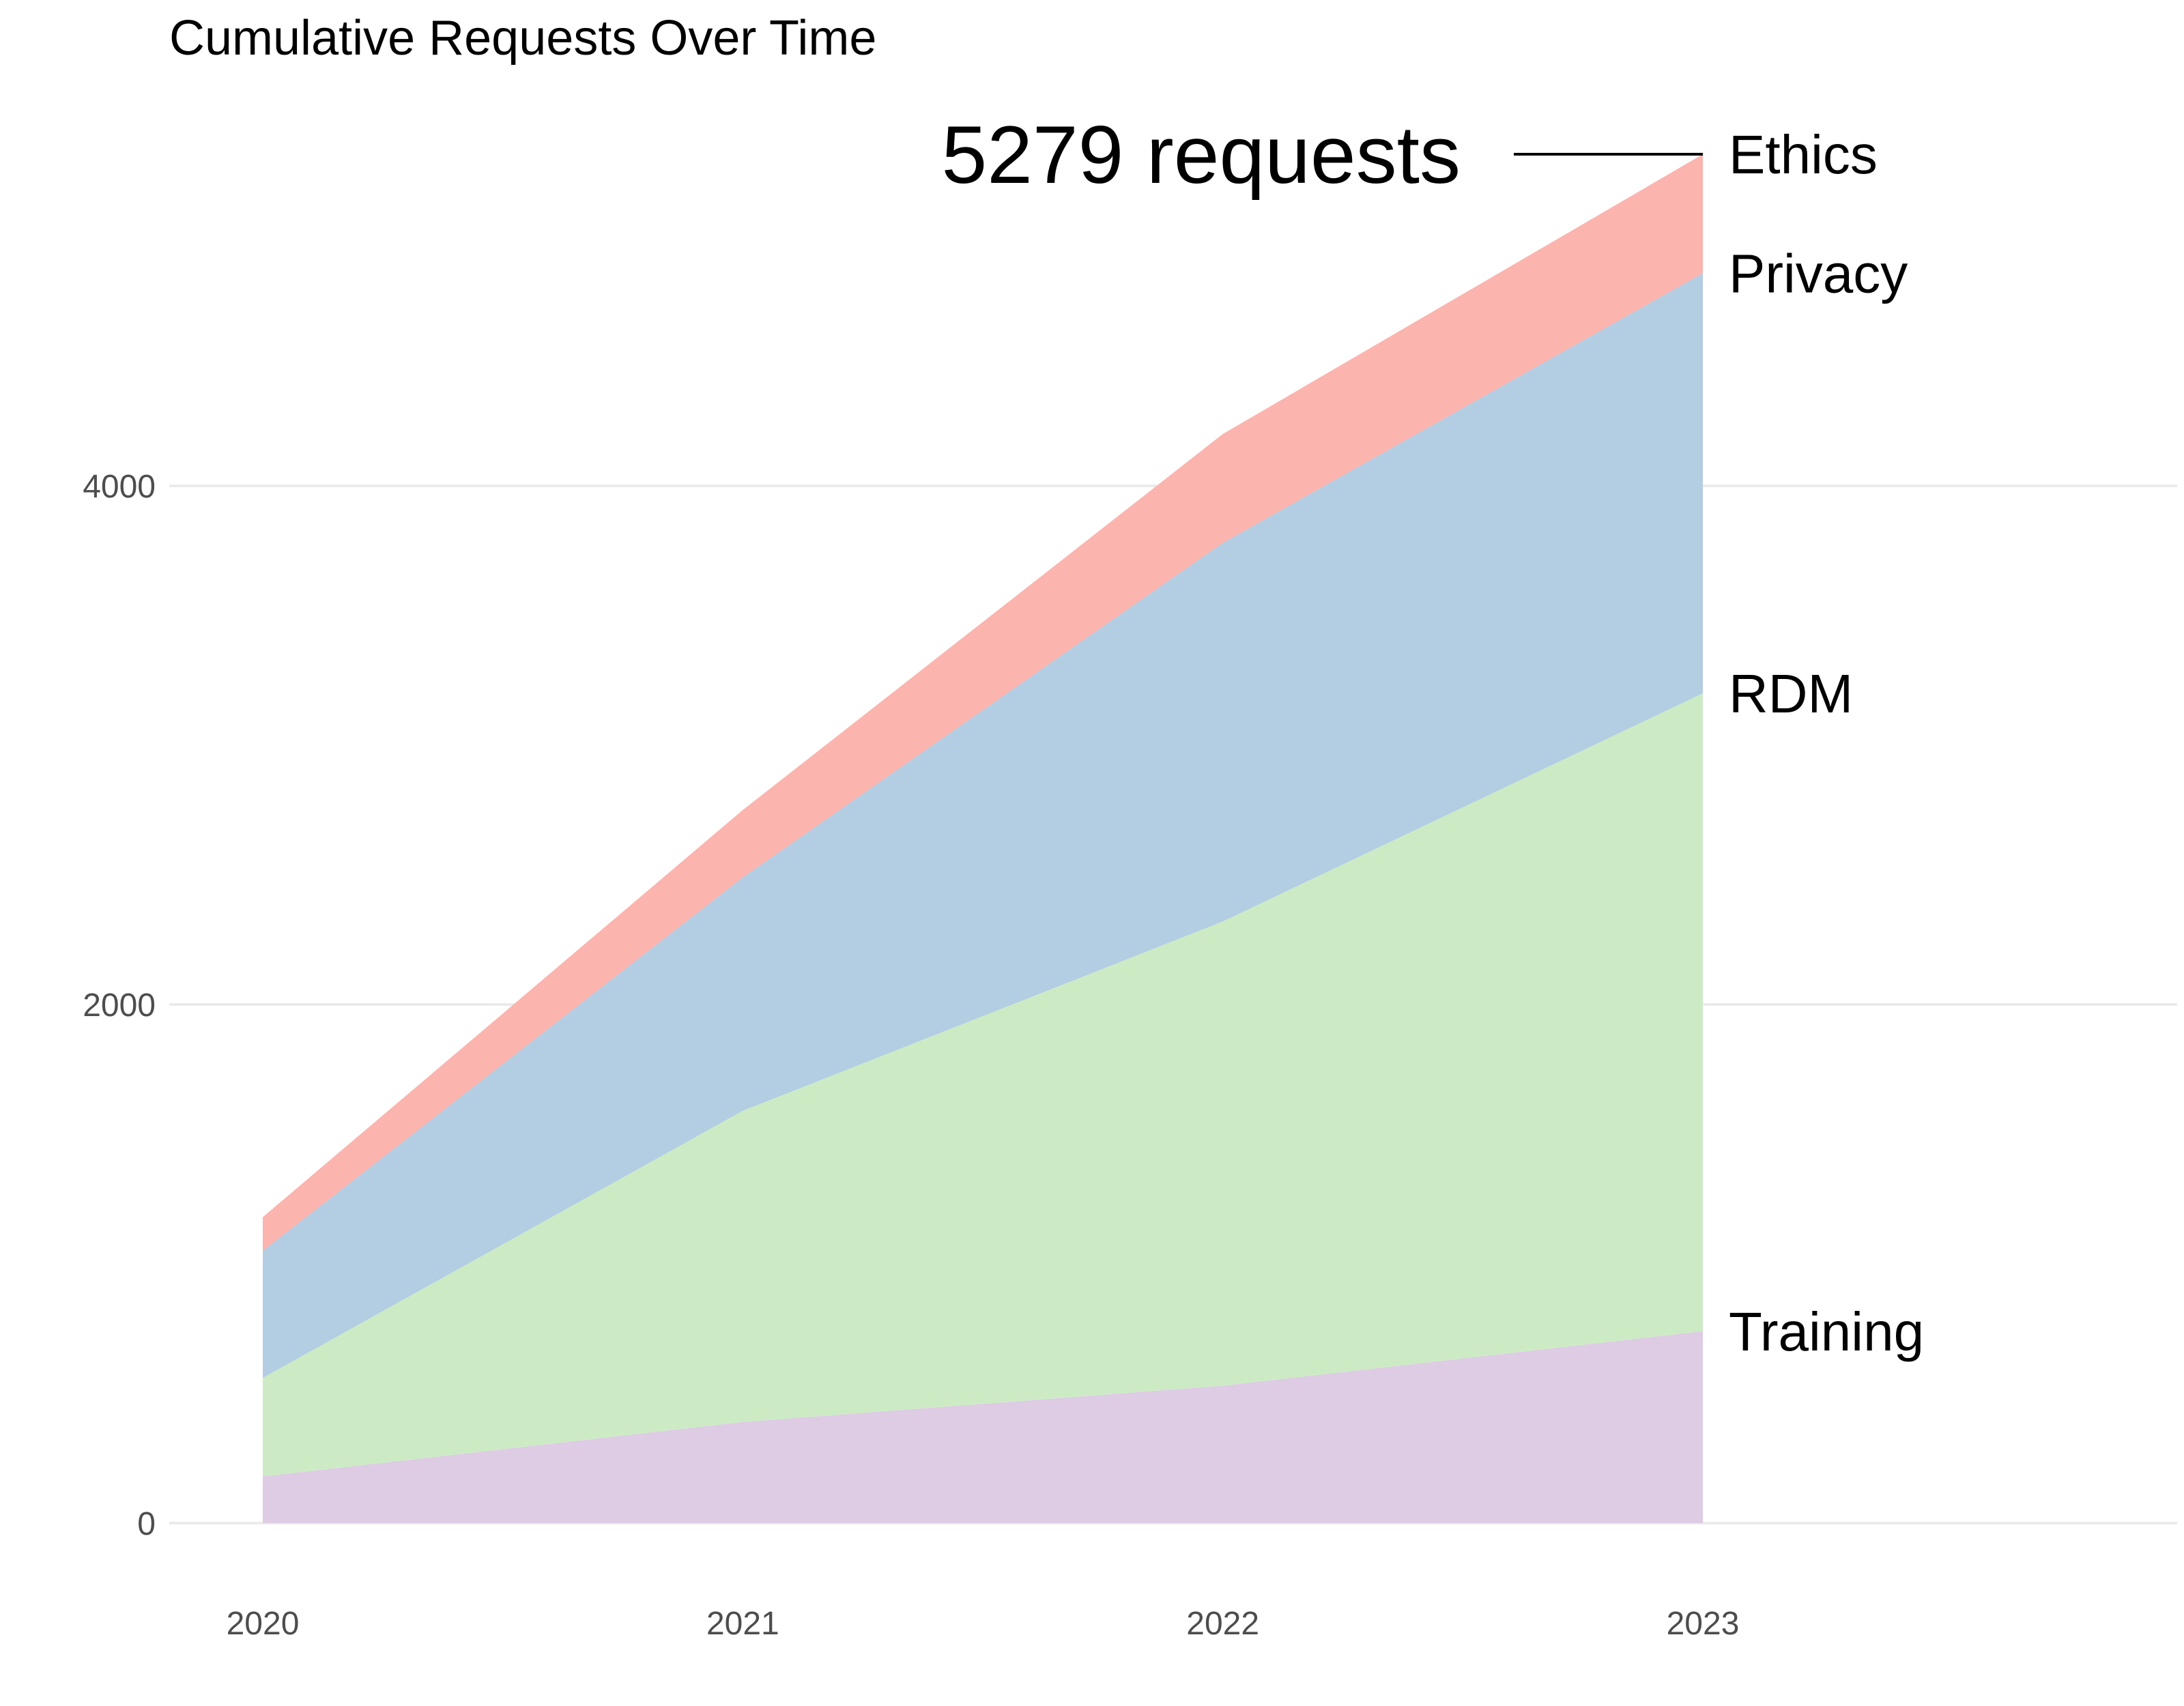 Image resolution: width=2184 pixels, height=1706 pixels. I want to click on x-tick-label-2022: 2022, so click(1222, 1624).